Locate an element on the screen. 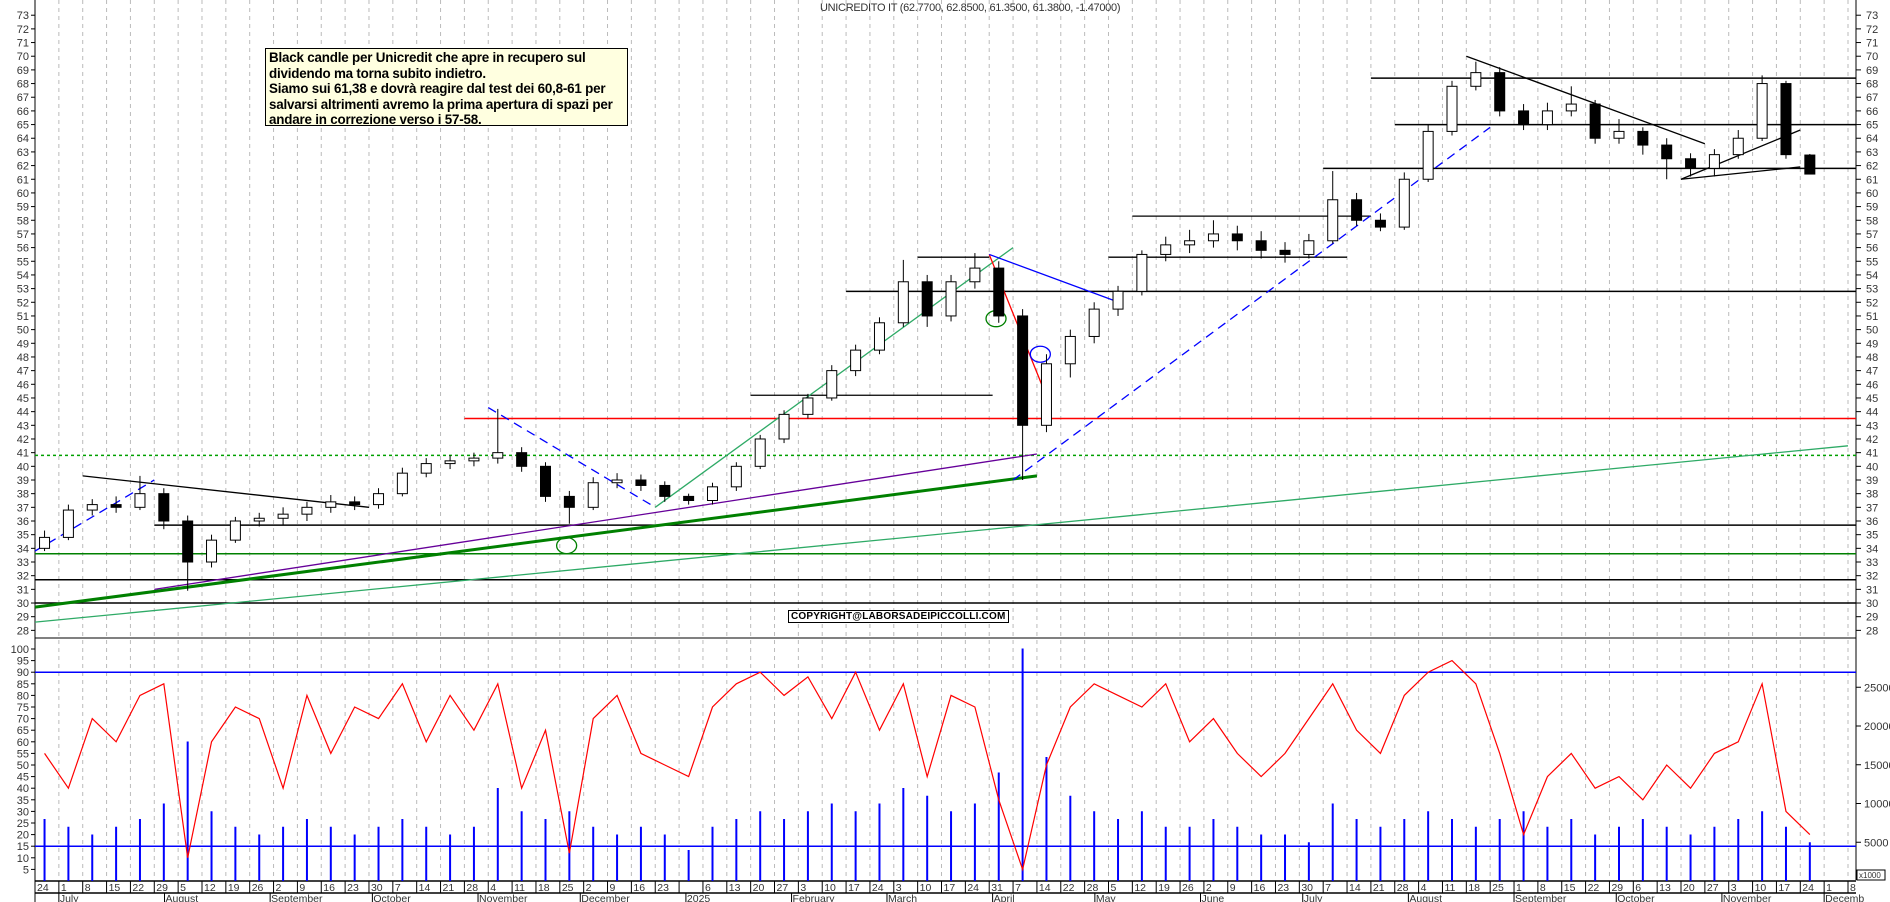  date-tick-label: 23 is located at coordinates (663, 888).